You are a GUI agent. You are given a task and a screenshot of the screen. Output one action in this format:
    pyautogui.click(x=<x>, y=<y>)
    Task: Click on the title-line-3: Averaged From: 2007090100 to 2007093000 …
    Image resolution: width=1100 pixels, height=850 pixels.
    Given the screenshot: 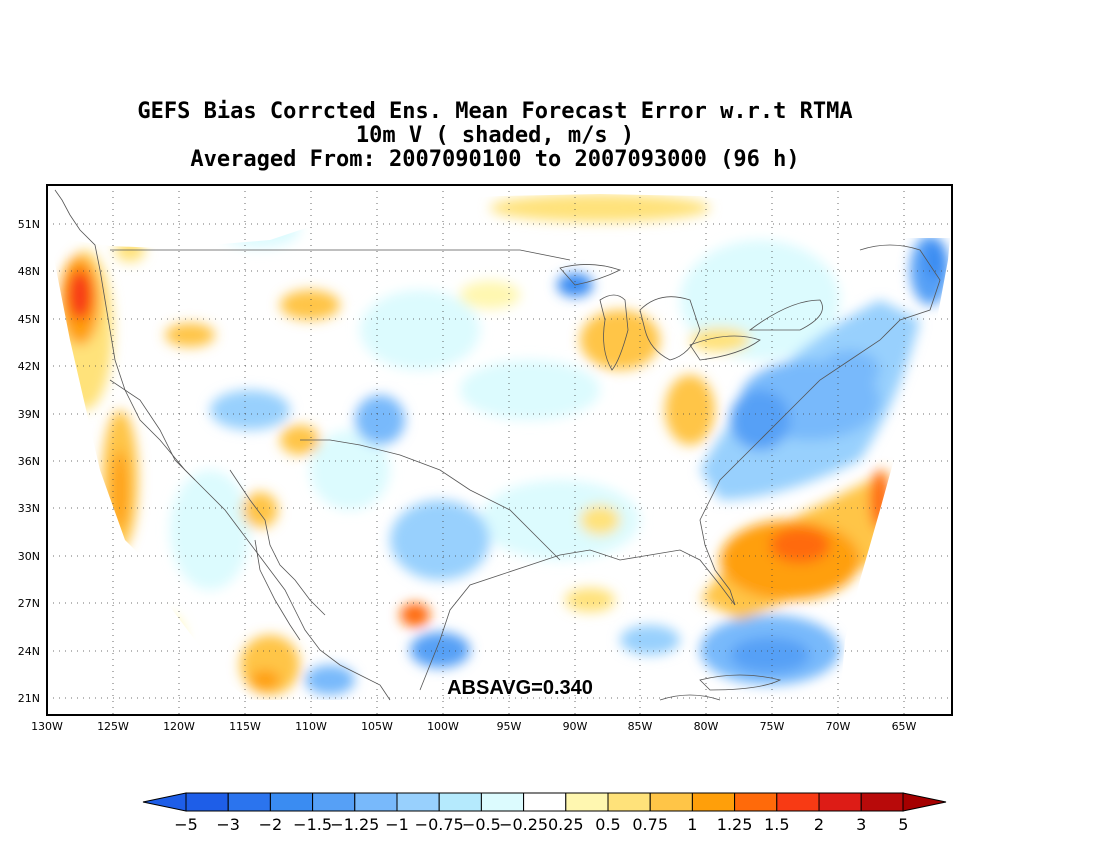 What is the action you would take?
    pyautogui.click(x=495, y=159)
    